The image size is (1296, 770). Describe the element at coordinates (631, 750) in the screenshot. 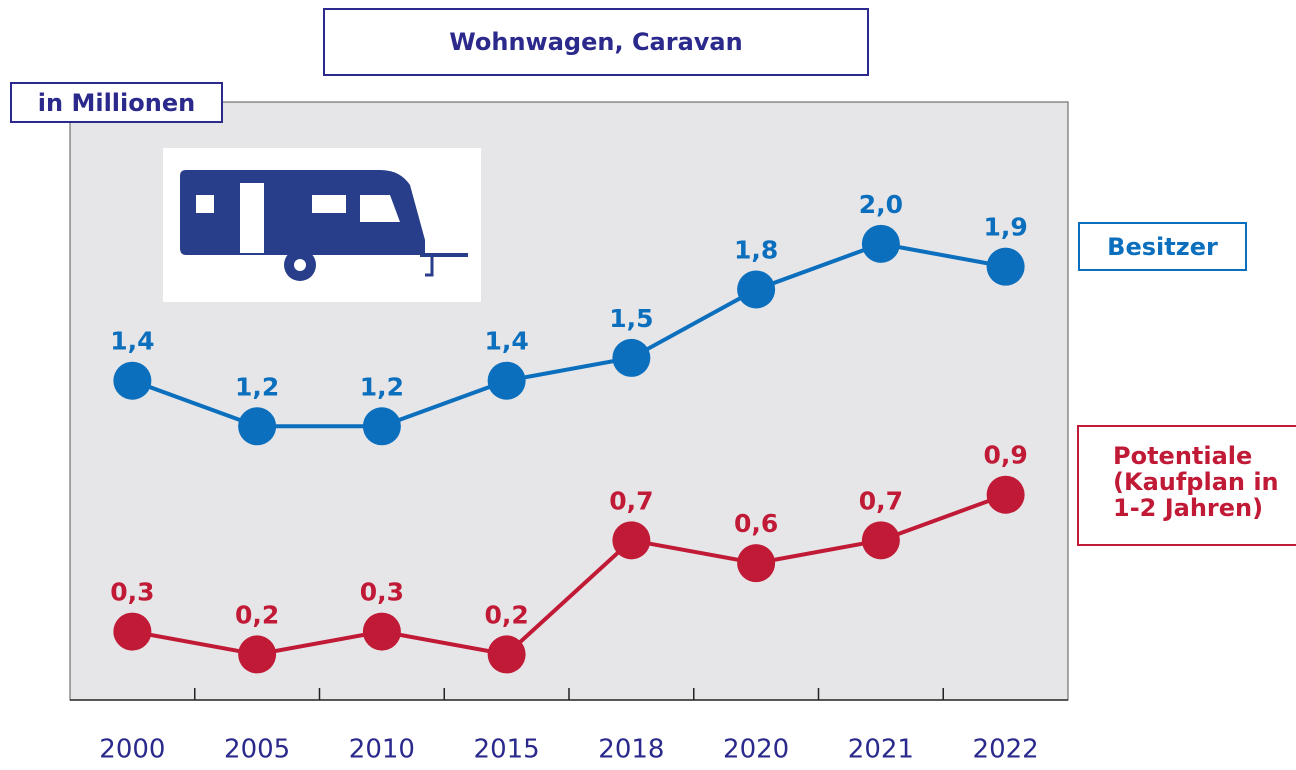

I see `x-tick-label: 2018` at that location.